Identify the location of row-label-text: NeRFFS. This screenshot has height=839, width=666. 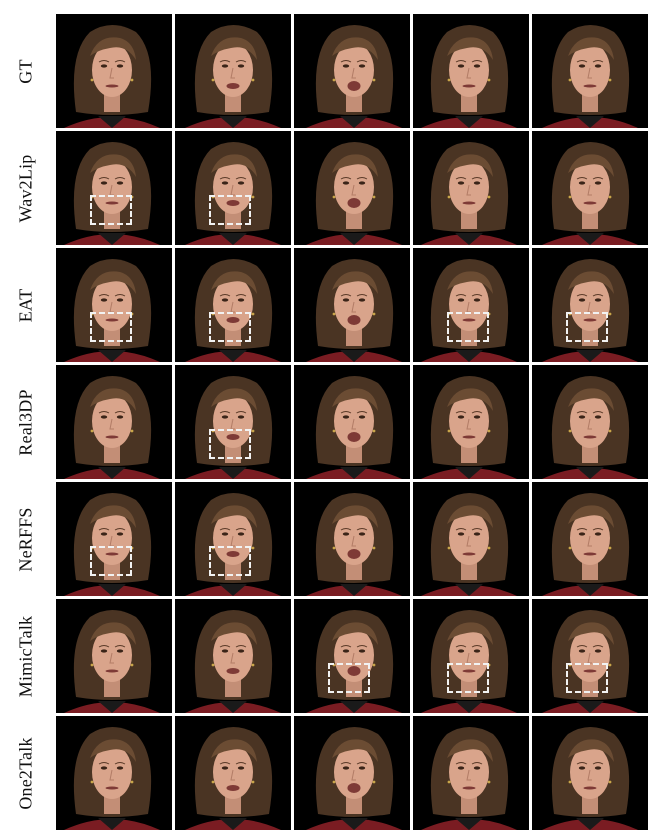
(25, 539).